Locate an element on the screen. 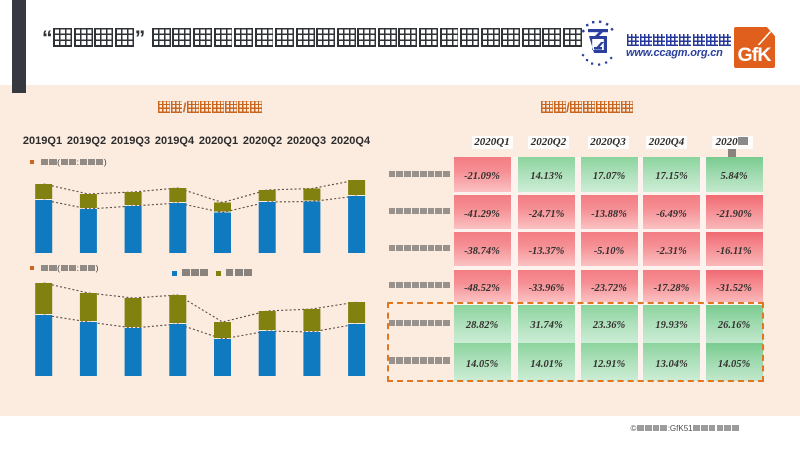 This screenshot has width=800, height=450. svg-text: GfK is located at coordinates (755, 55).